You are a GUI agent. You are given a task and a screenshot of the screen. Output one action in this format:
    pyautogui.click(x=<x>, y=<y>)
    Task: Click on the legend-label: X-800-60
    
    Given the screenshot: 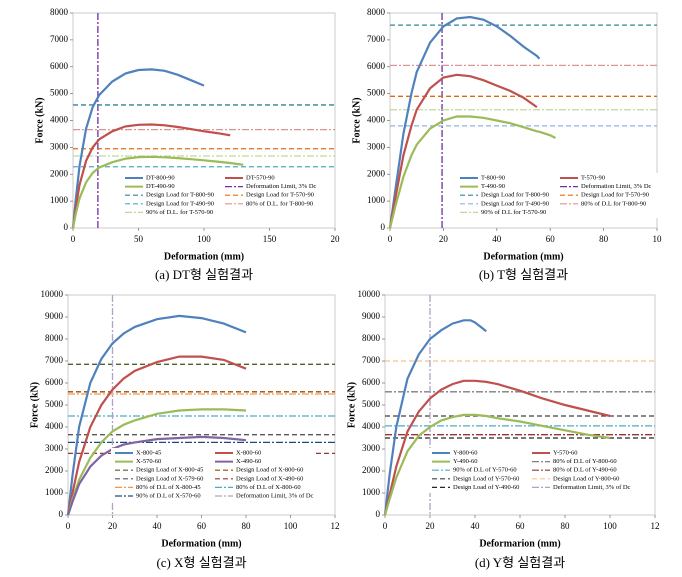 What is the action you would take?
    pyautogui.click(x=248, y=452)
    